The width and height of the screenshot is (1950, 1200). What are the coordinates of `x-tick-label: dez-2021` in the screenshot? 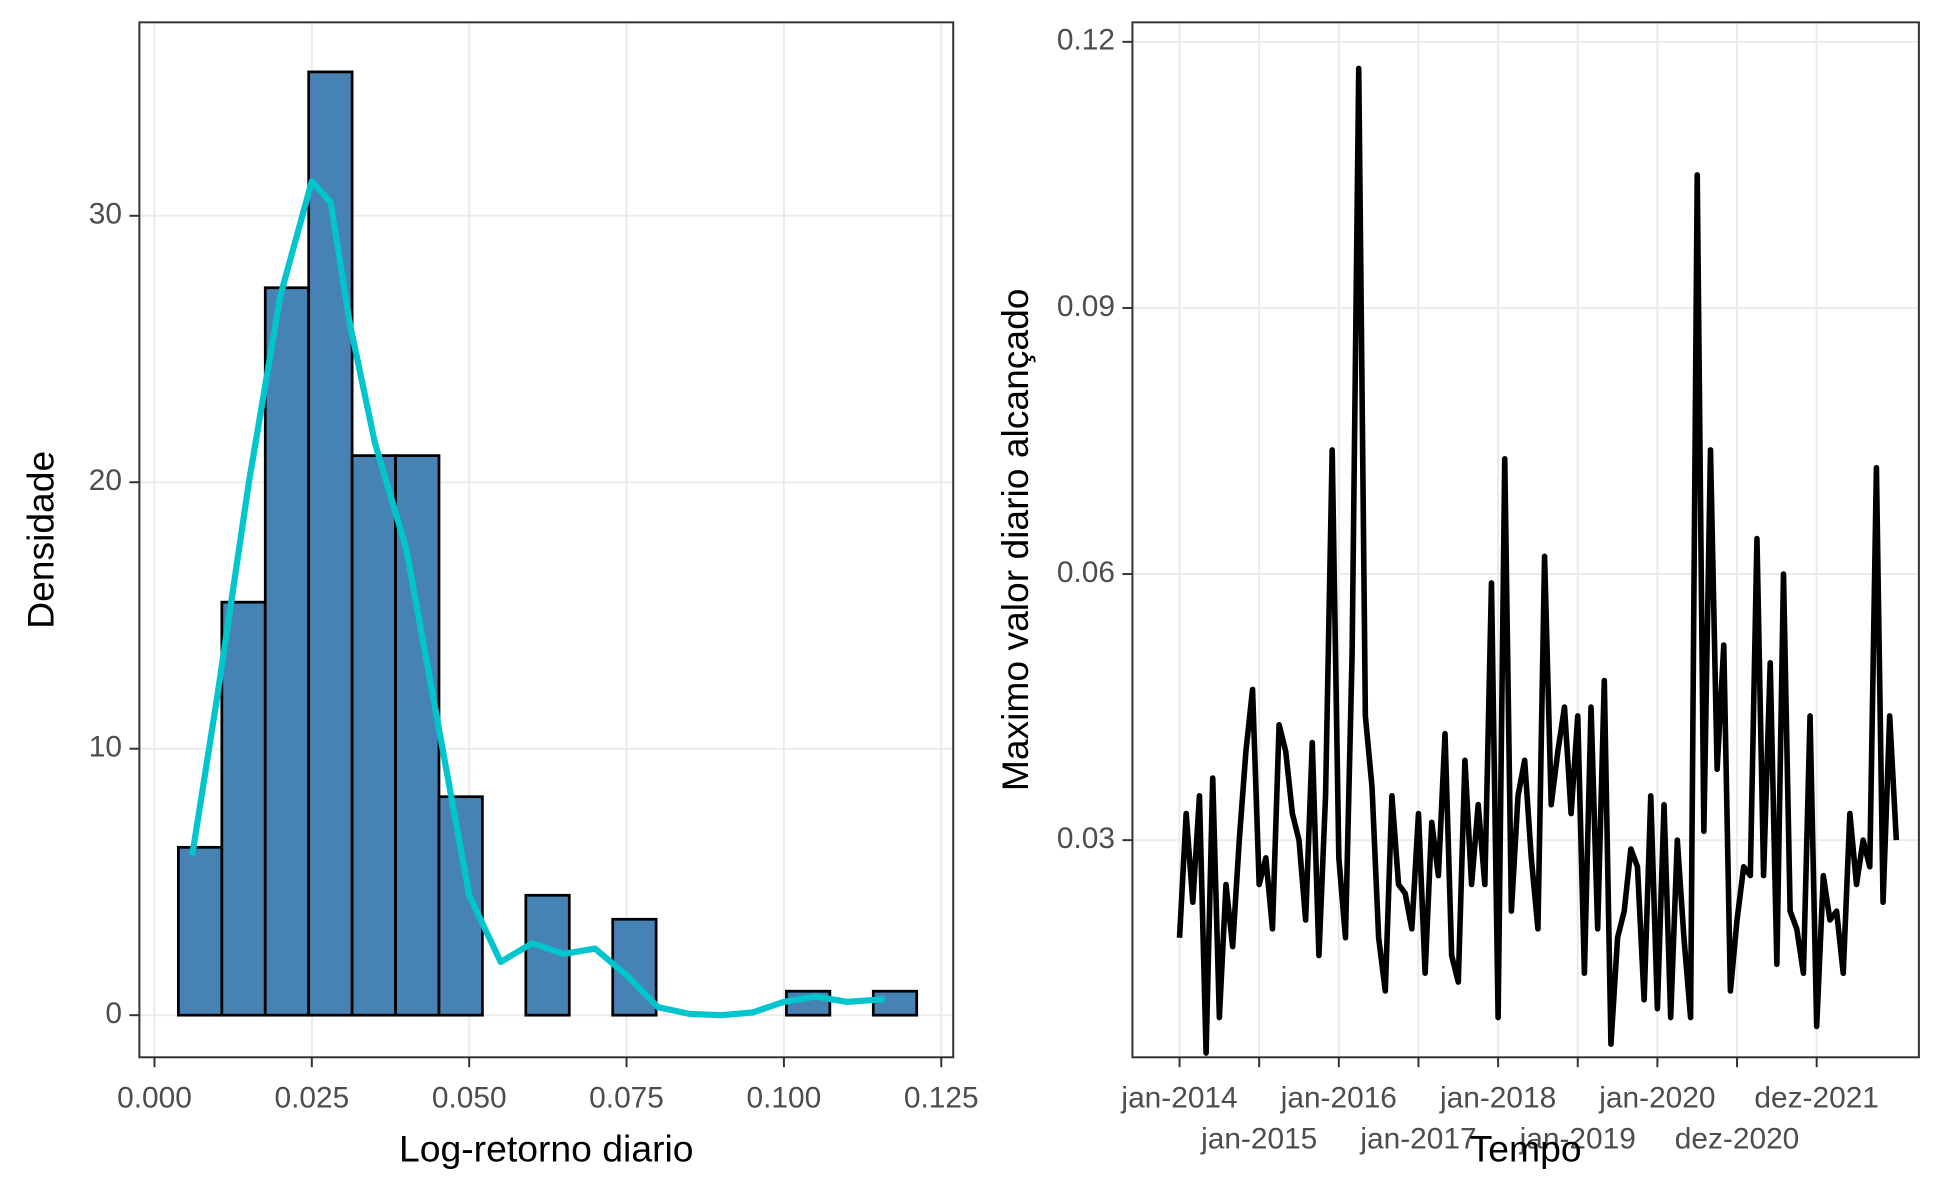 It's located at (1816, 1097).